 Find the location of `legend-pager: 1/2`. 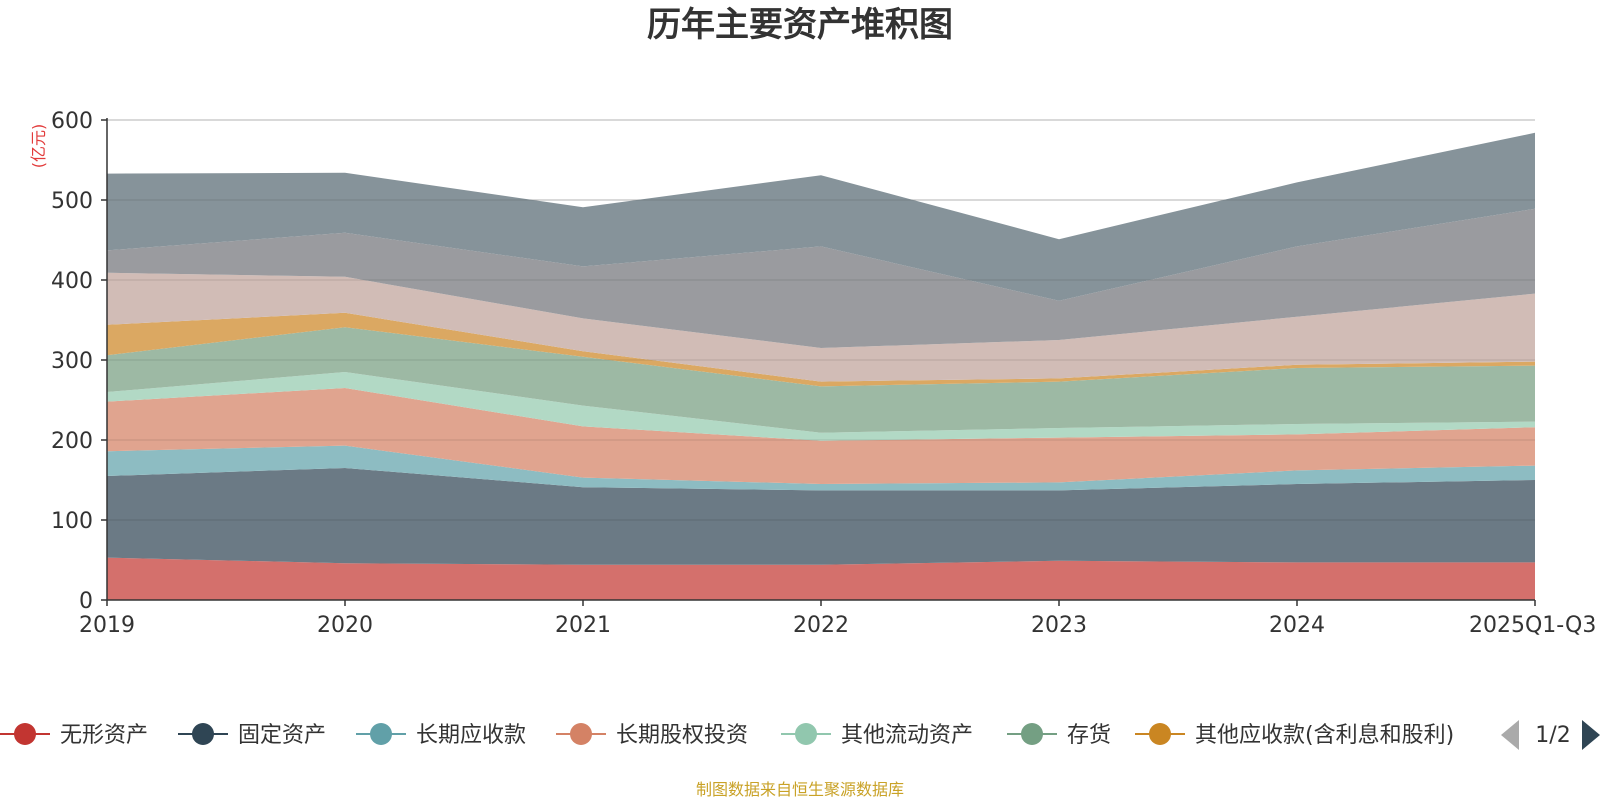

legend-pager: 1/2 is located at coordinates (1550, 735).